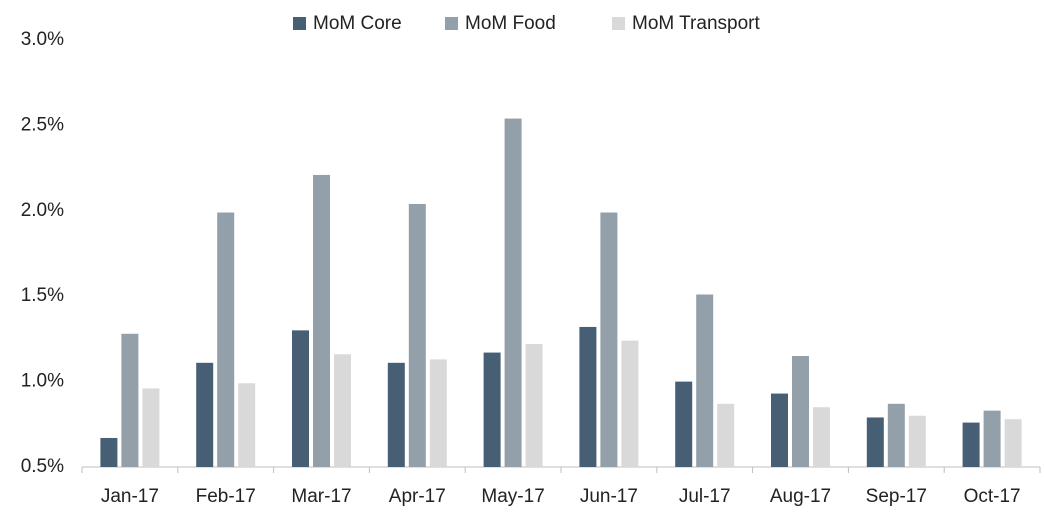  What do you see at coordinates (42, 466) in the screenshot?
I see `y-tick-label: 0.5%` at bounding box center [42, 466].